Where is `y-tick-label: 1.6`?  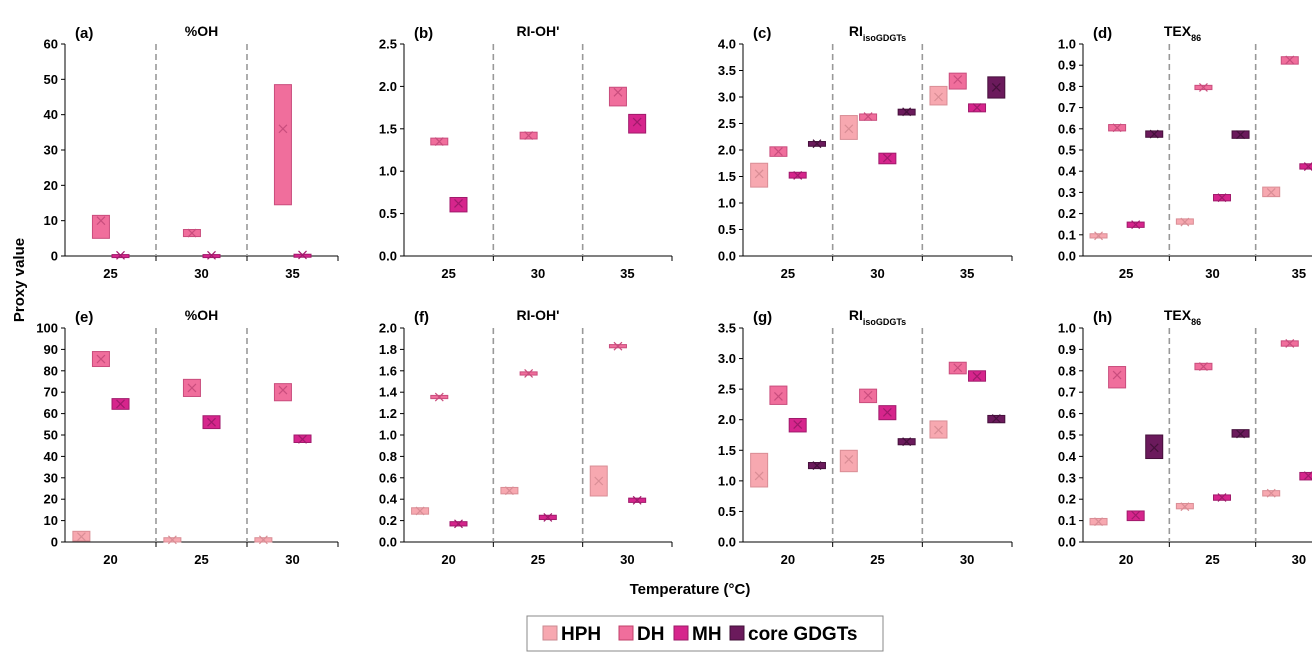 y-tick-label: 1.6 is located at coordinates (388, 370).